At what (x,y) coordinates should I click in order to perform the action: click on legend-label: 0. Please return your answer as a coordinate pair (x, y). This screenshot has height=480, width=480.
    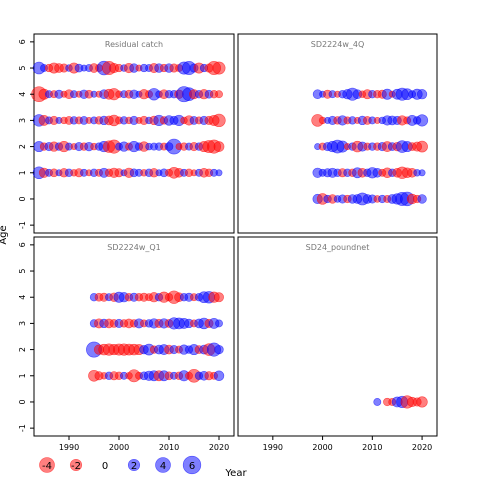
    Looking at the image, I should click on (105, 466).